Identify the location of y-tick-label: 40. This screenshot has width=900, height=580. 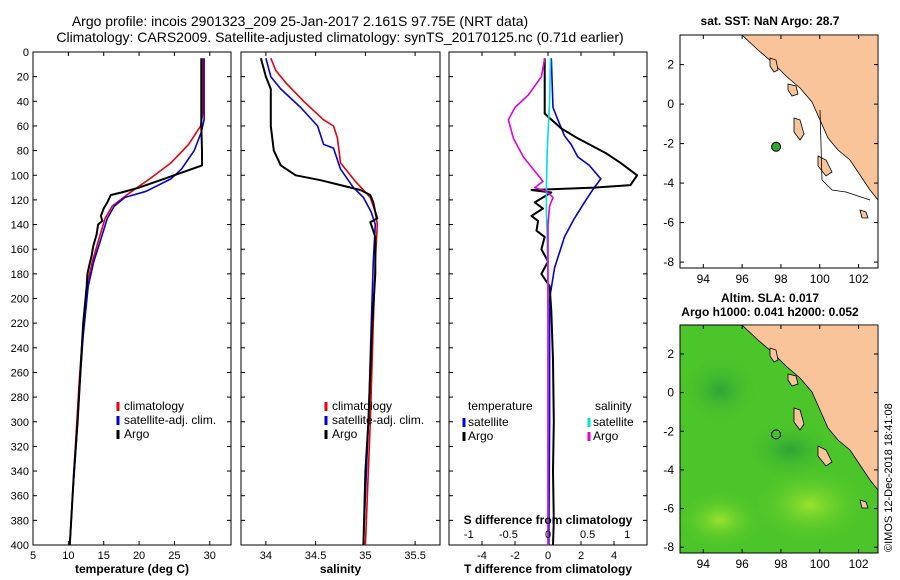
(23, 102).